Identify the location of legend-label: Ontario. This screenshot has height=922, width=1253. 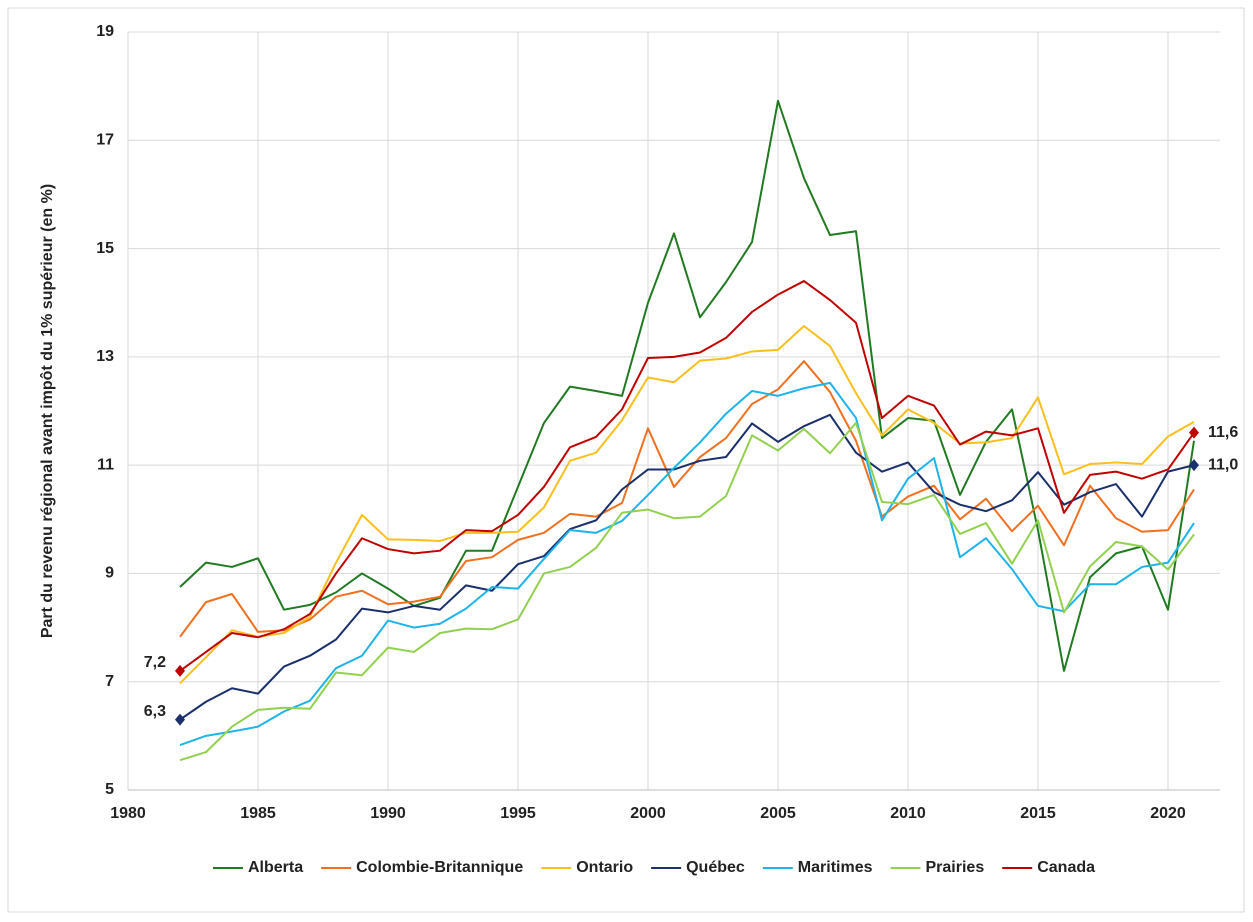
(604, 867).